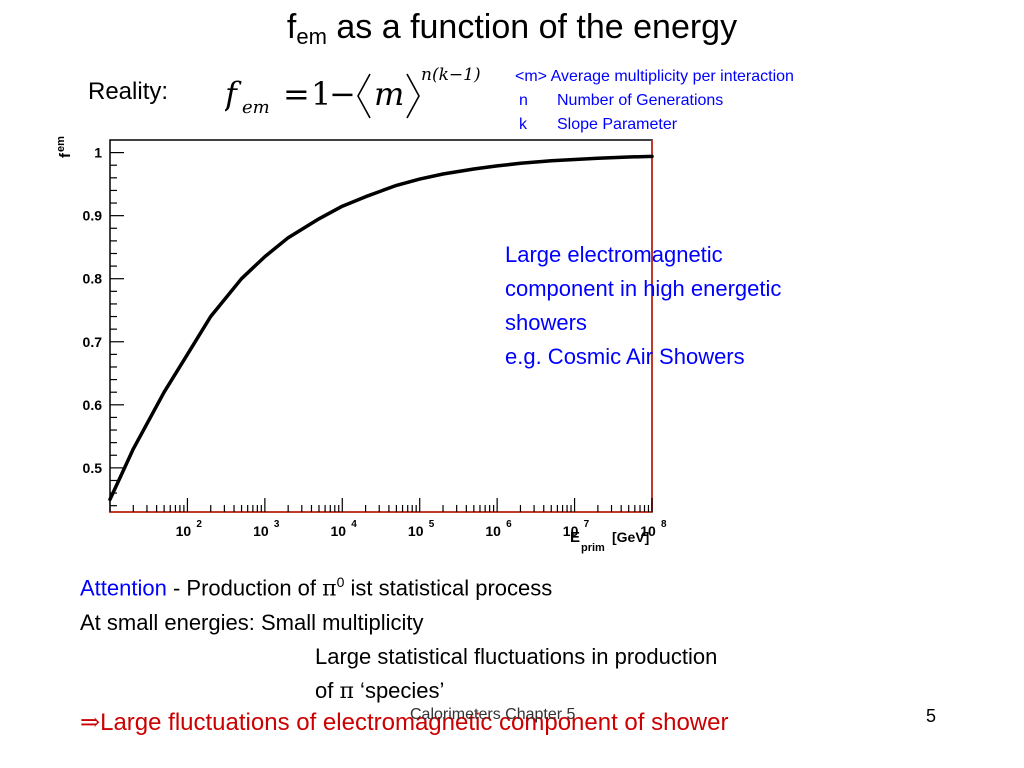  What do you see at coordinates (244, 588) in the screenshot?
I see `explanation-text-part: - Production of` at bounding box center [244, 588].